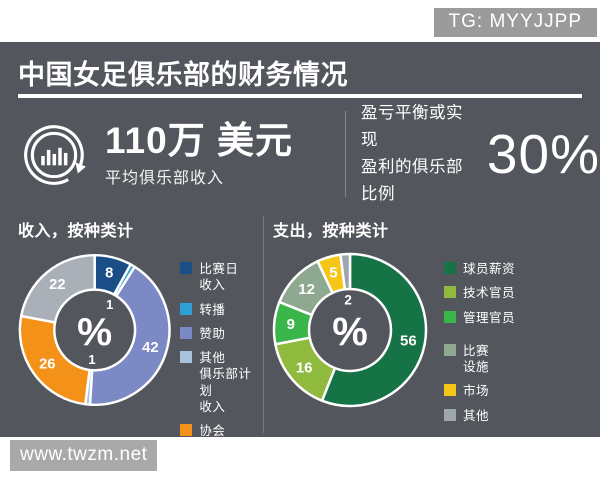 Image resolution: width=600 pixels, height=480 pixels. I want to click on breakeven-stat: 盈亏平衡或实现 盈利的俱乐部比例 30%, so click(473, 154).